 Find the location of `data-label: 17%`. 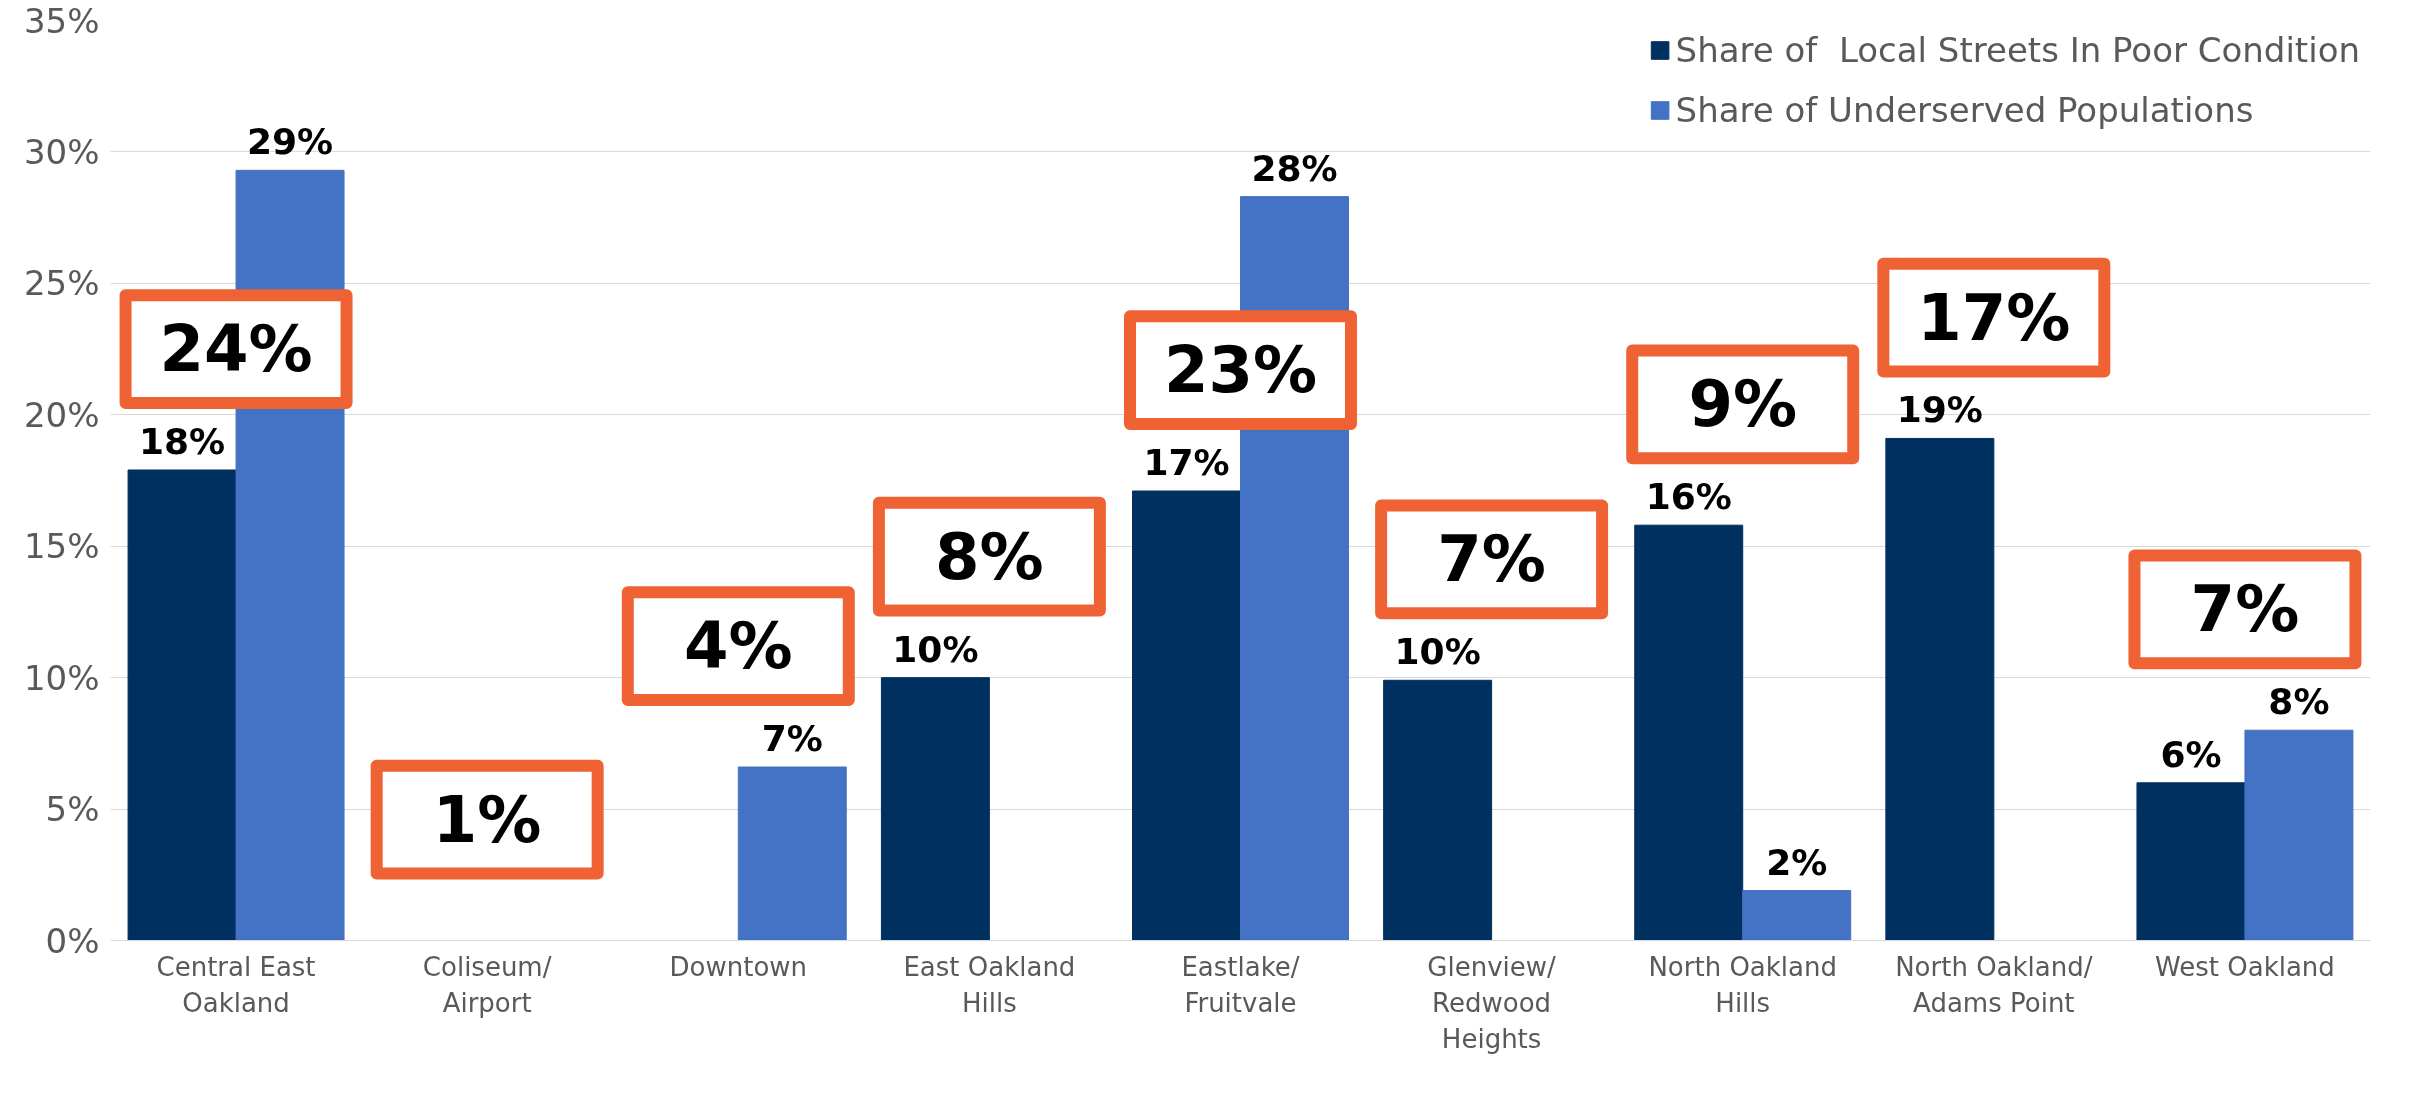

data-label: 17% is located at coordinates (1186, 463).